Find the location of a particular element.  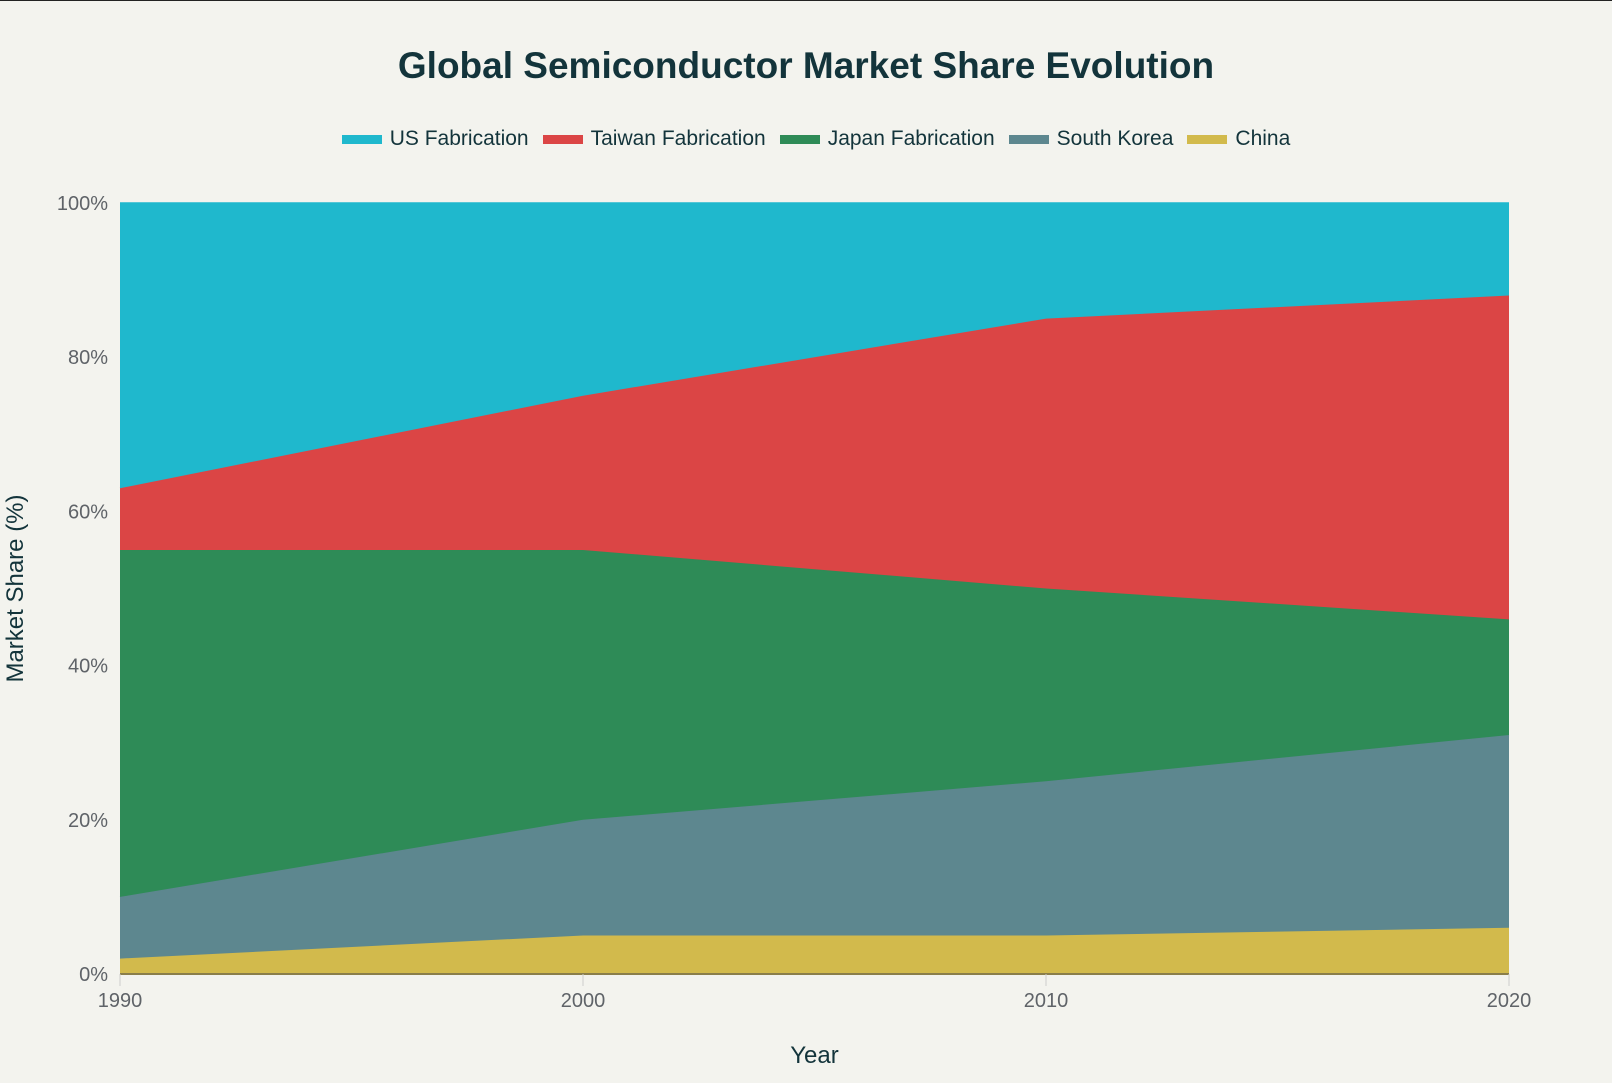

legend-item: Taiwan Fabrication is located at coordinates (654, 139).